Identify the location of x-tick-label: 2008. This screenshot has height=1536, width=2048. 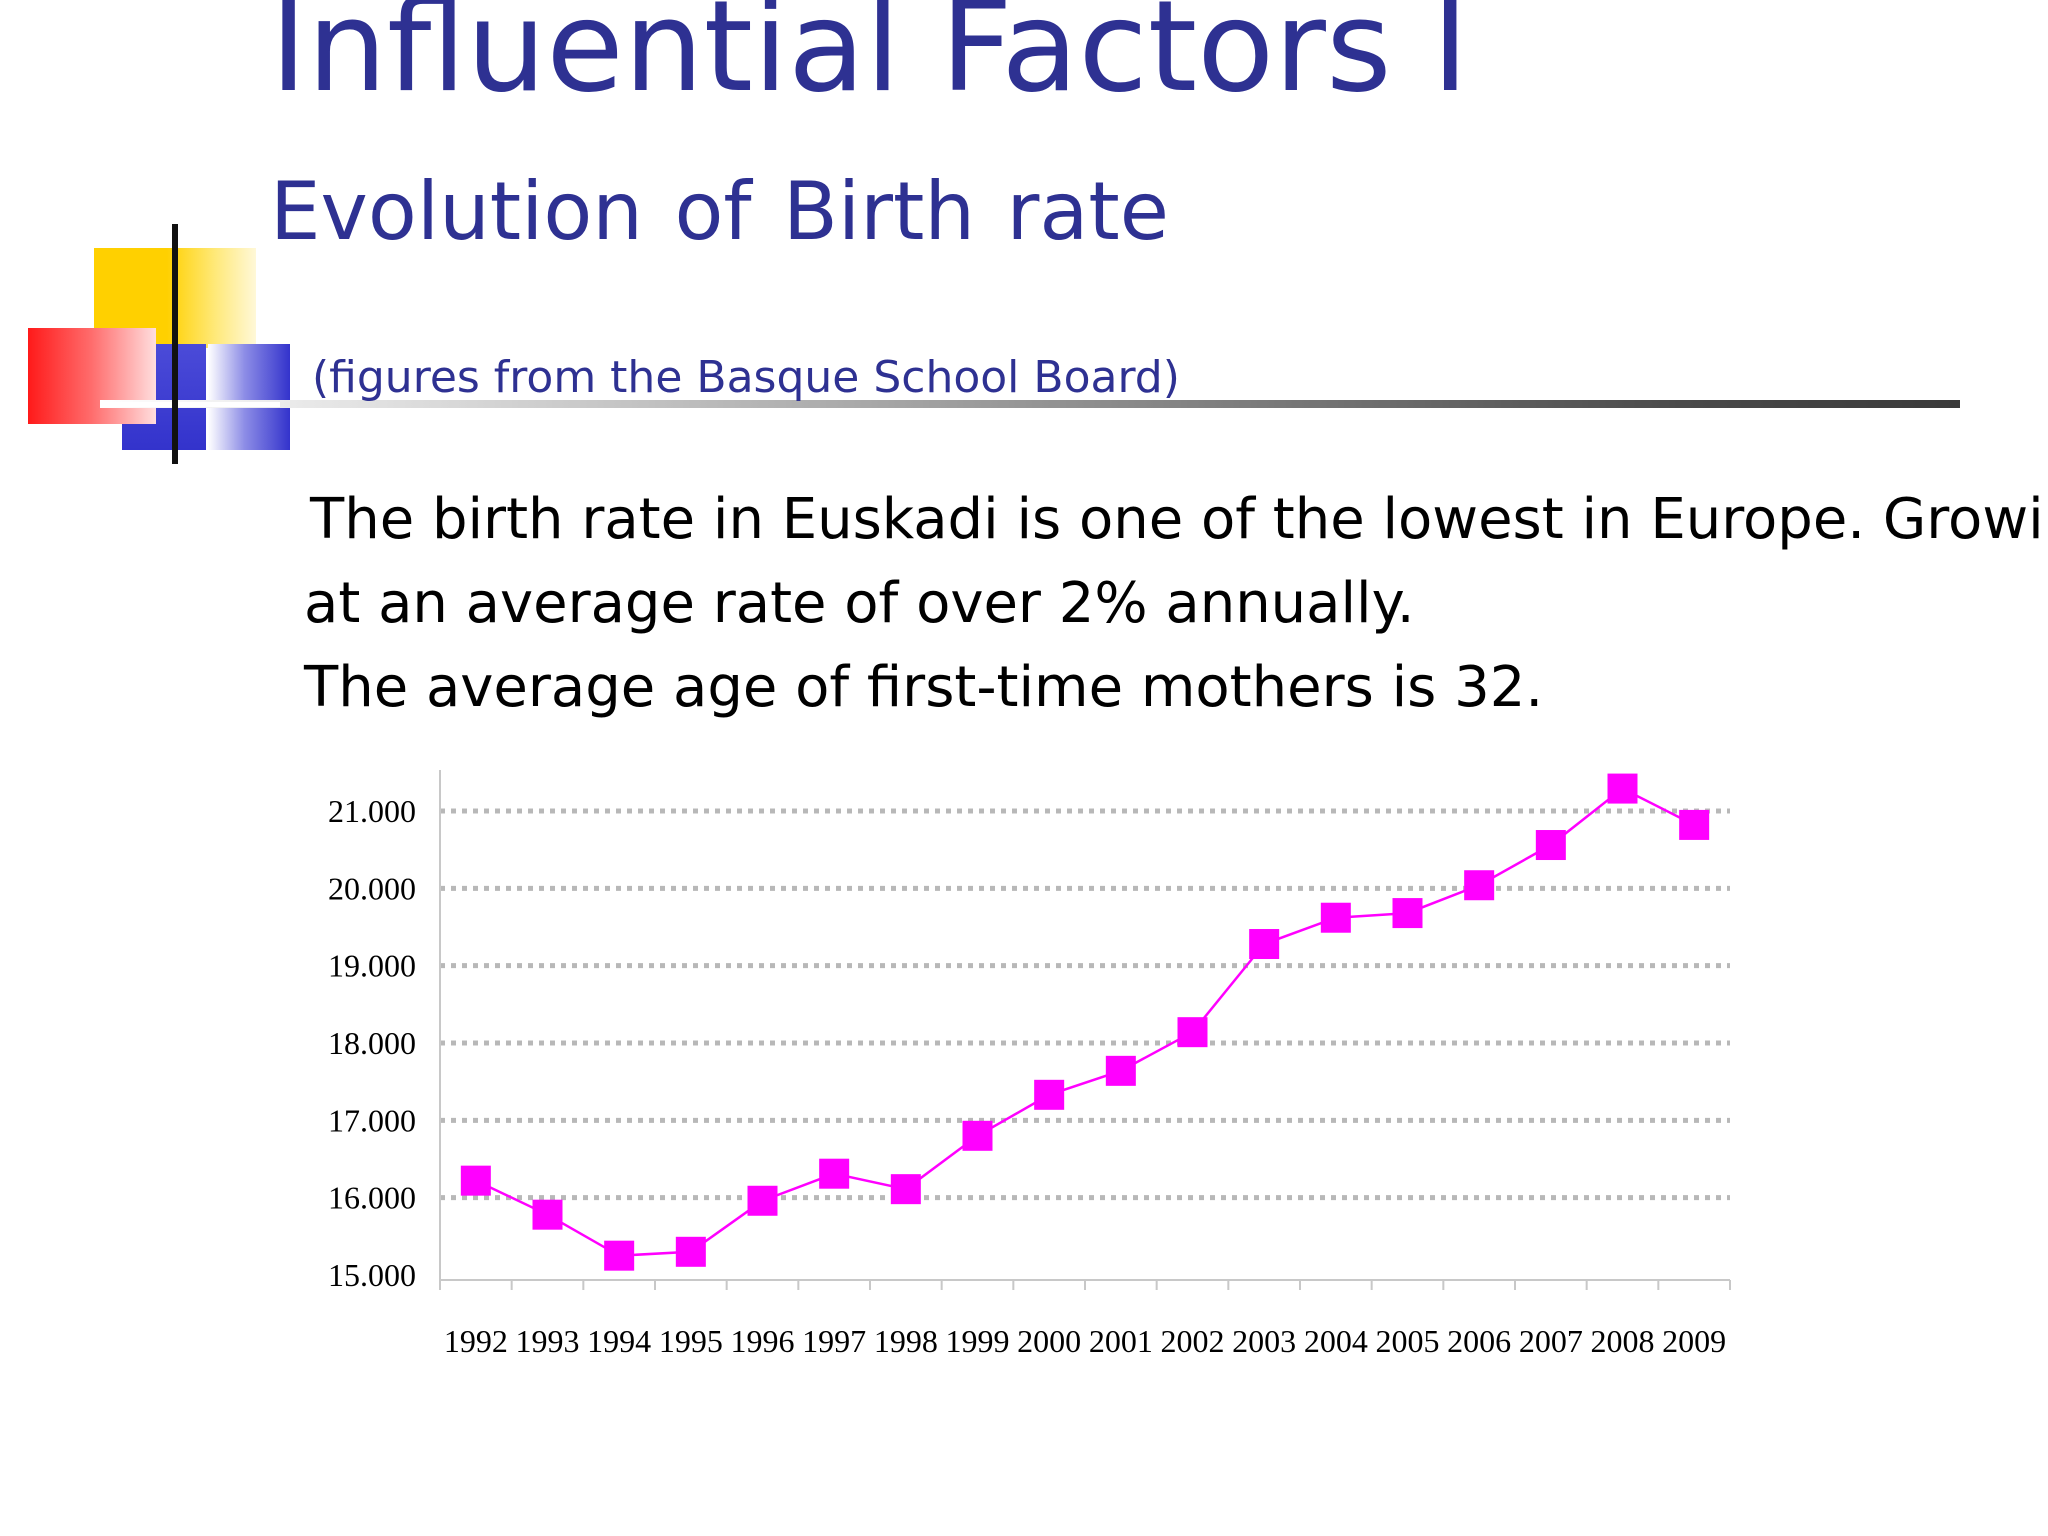
(1623, 1341).